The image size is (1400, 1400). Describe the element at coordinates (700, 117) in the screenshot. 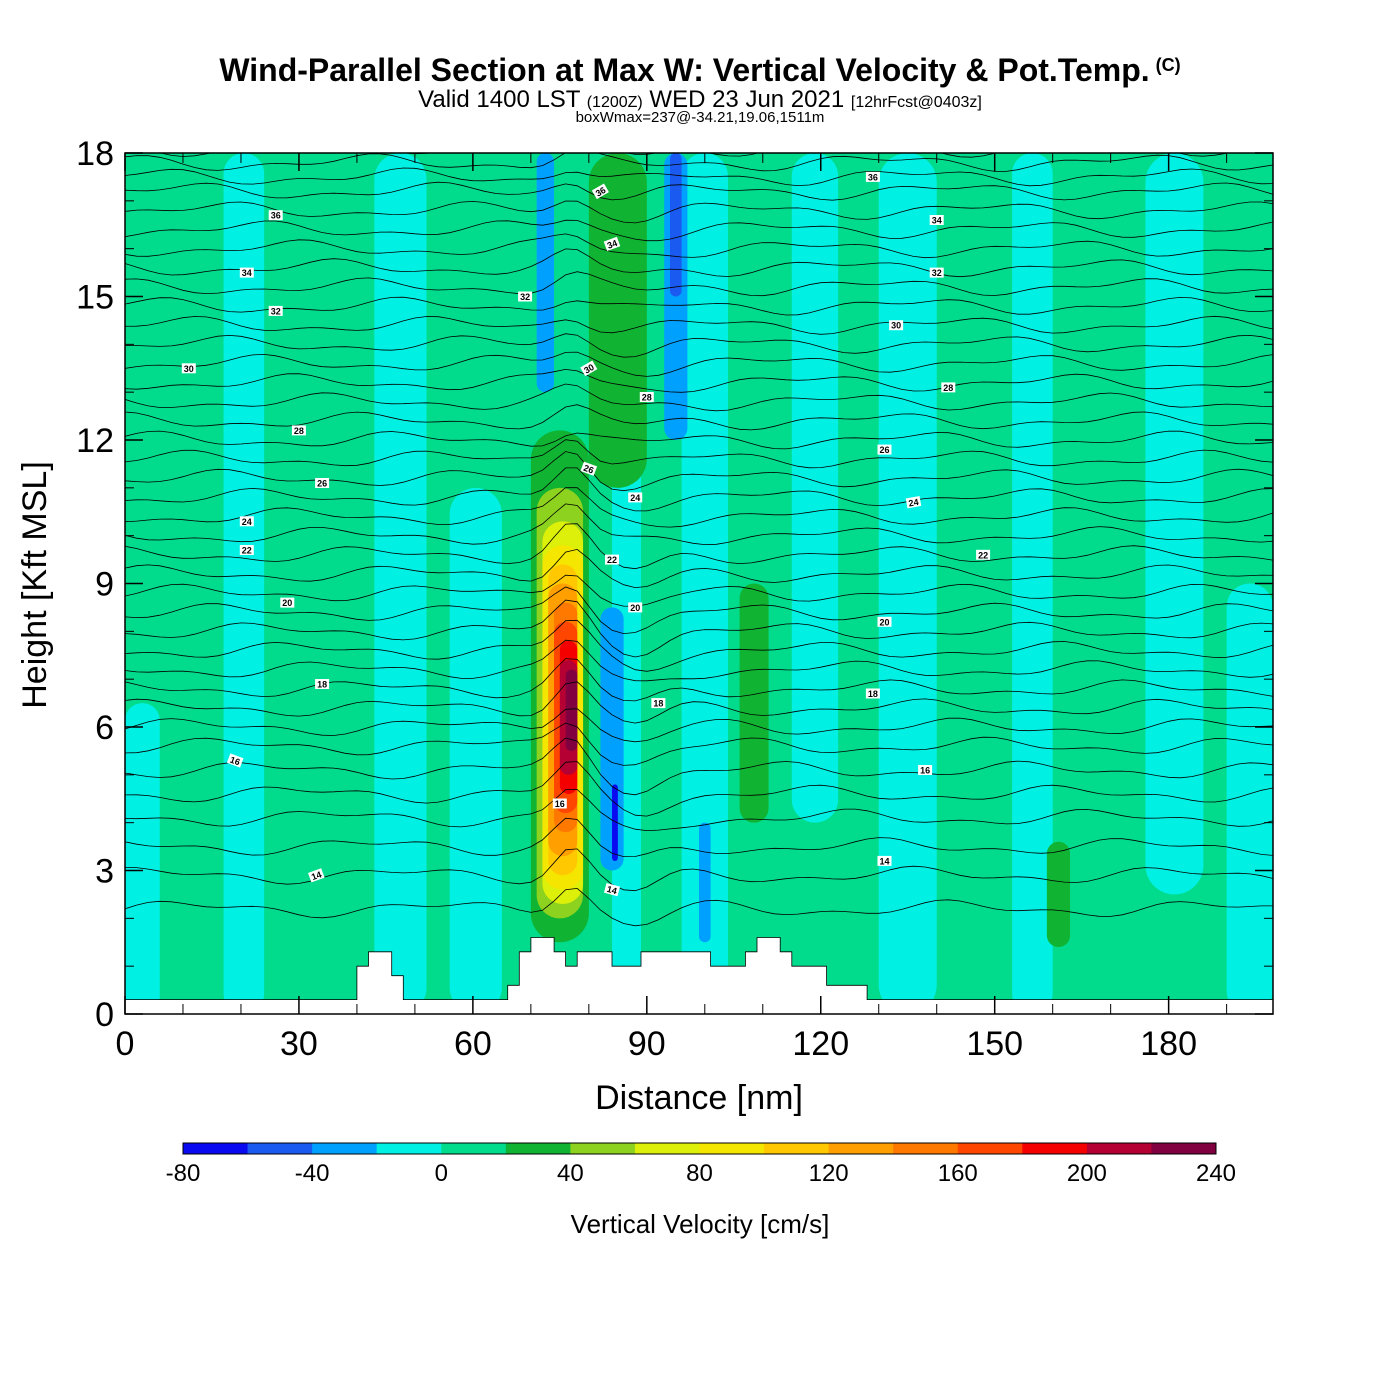

I see `box-wmax-info: boxWmax=237@-34.21,19.06,1511m` at that location.